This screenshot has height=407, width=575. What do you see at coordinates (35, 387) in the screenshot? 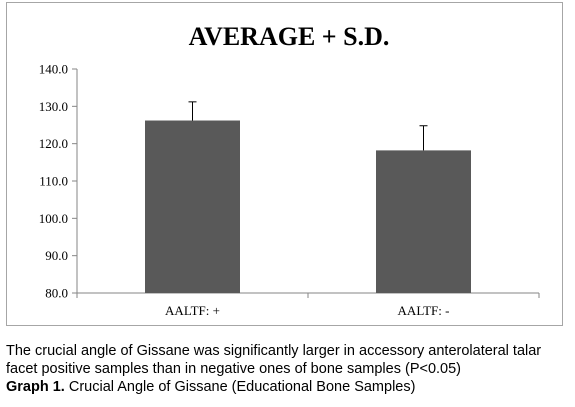
I see `graph-label: Graph 1.` at bounding box center [35, 387].